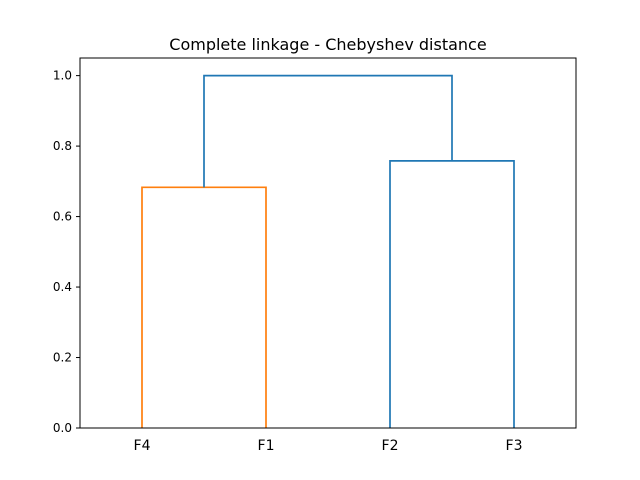 The width and height of the screenshot is (640, 480). I want to click on y-tick-label: 1.0, so click(62, 76).